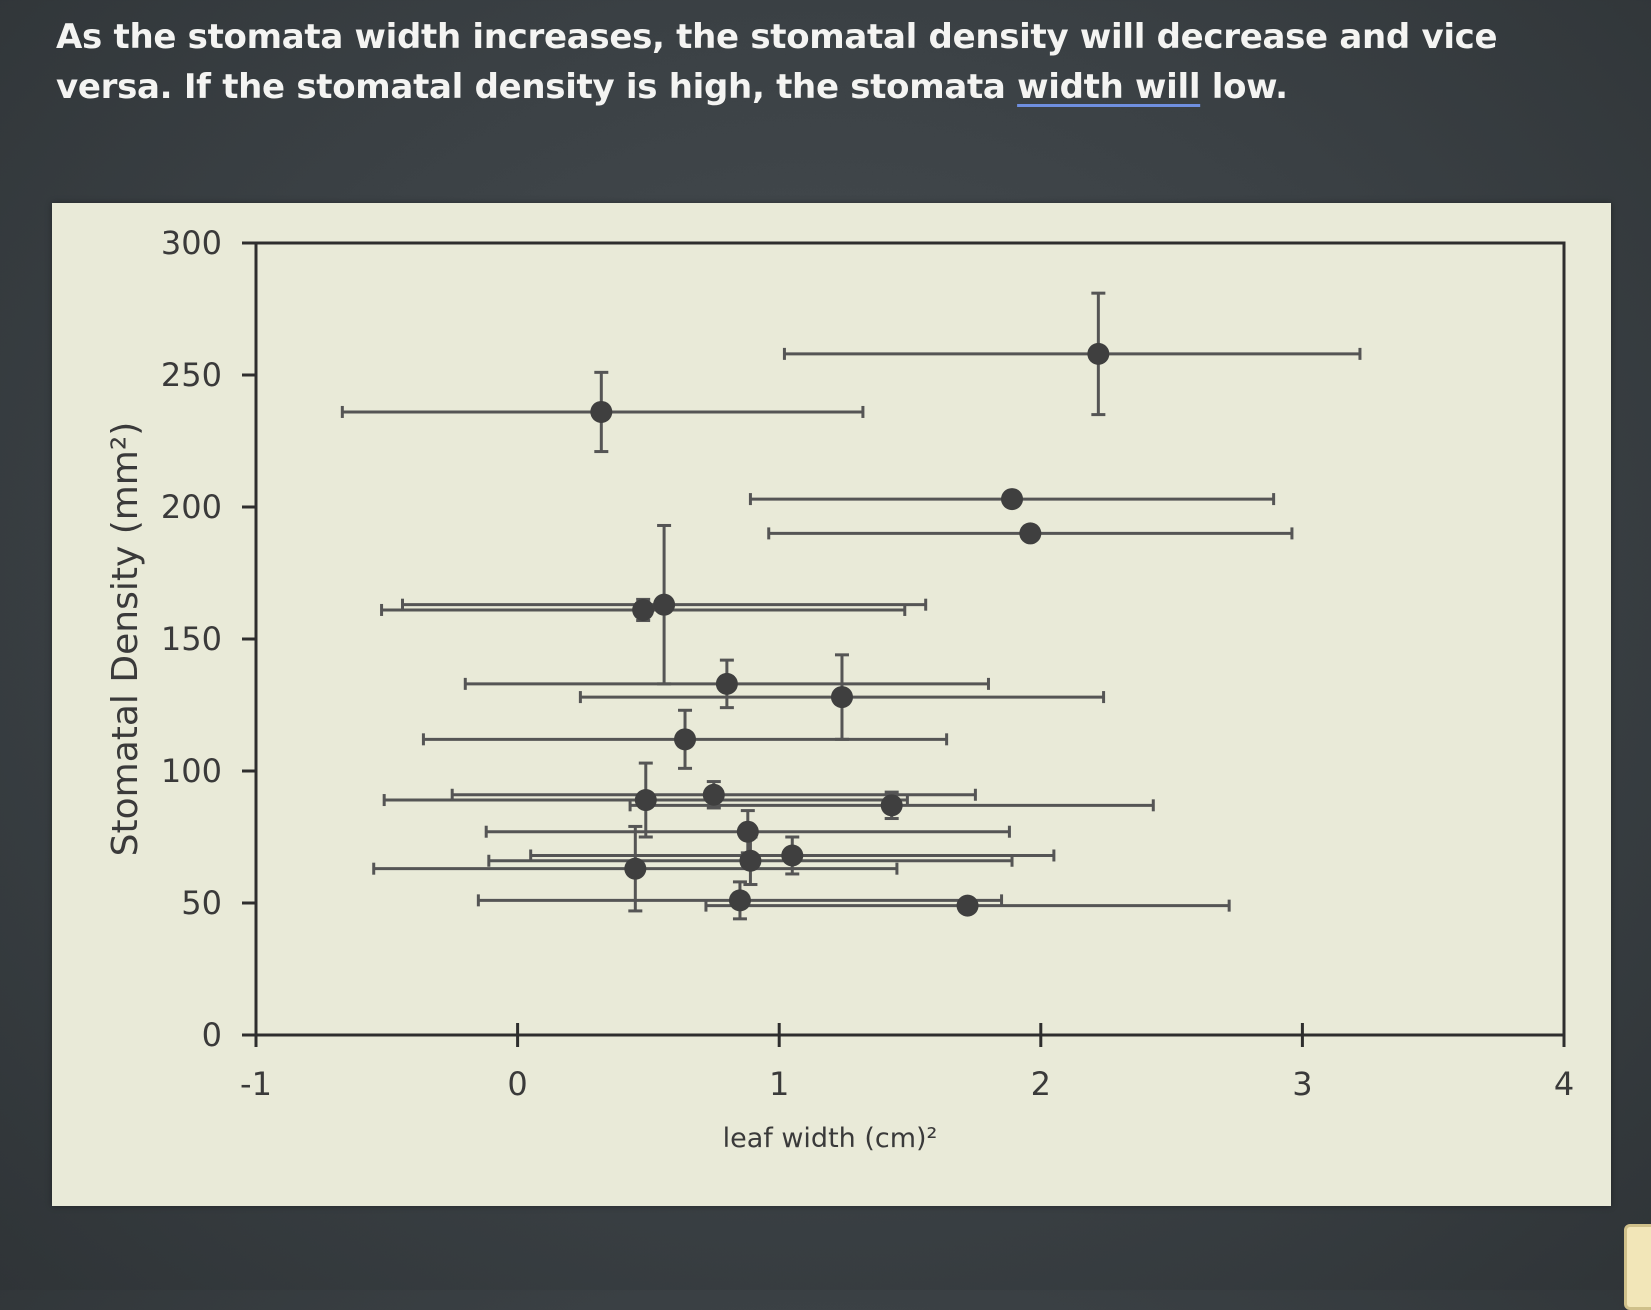  Describe the element at coordinates (191, 243) in the screenshot. I see `y-tick-label: 300` at that location.